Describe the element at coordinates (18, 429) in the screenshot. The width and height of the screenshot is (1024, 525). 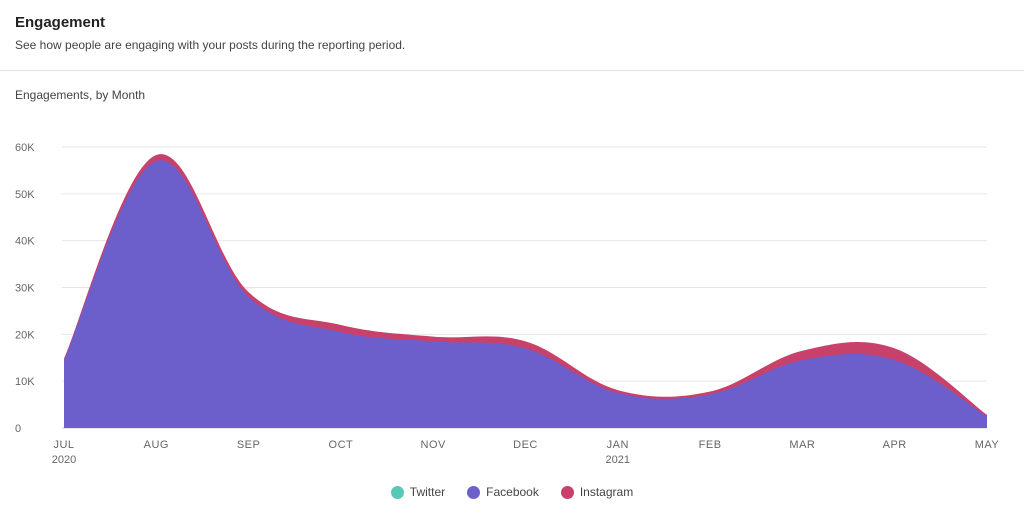
I see `y-tick-label: 0` at that location.